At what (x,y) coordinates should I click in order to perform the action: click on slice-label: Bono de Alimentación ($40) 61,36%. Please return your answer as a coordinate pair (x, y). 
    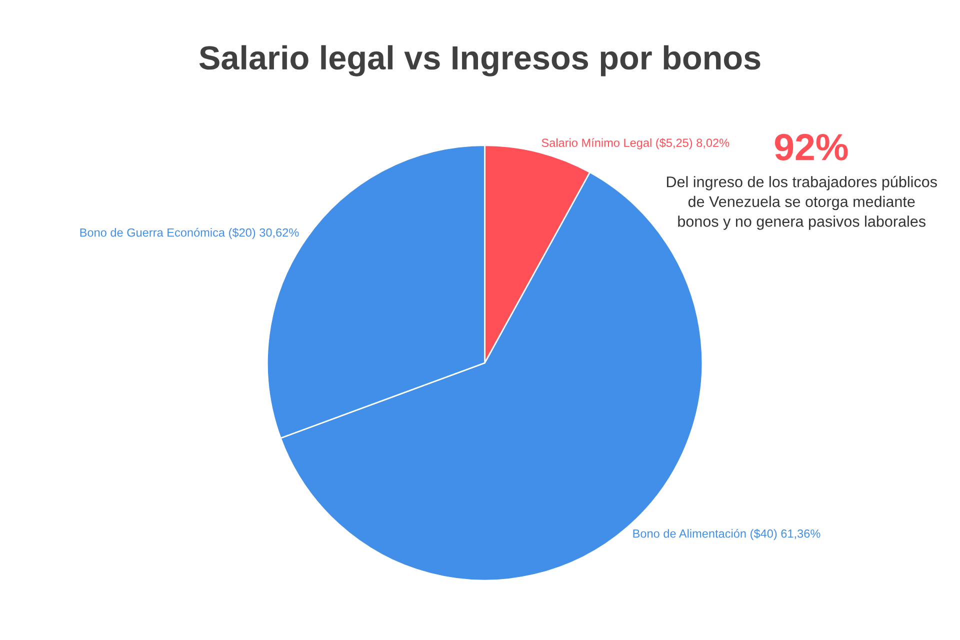
    Looking at the image, I should click on (726, 534).